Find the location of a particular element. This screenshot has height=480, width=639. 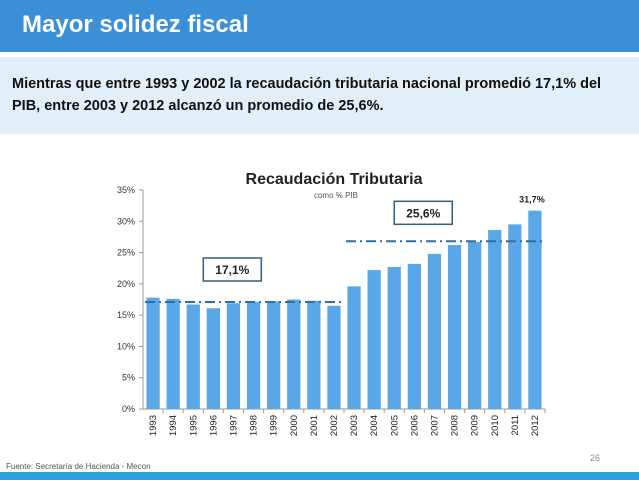

bar-2011 is located at coordinates (515, 316).